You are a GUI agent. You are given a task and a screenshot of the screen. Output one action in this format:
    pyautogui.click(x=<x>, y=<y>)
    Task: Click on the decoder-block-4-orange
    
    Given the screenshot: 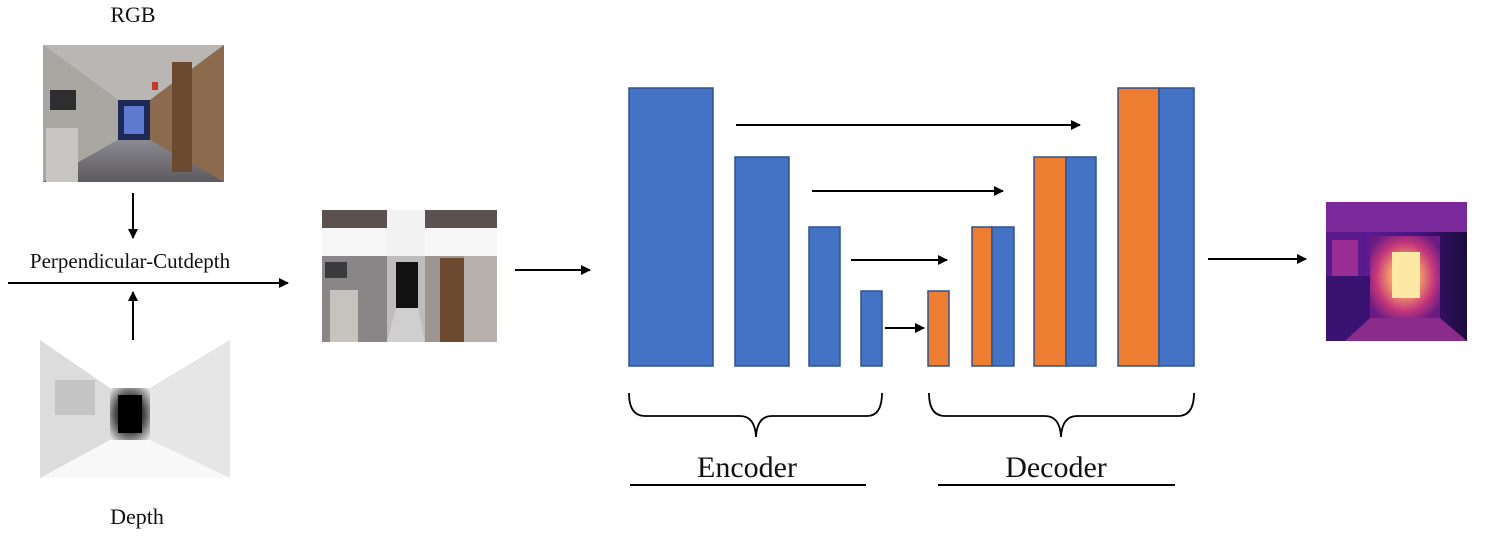 What is the action you would take?
    pyautogui.click(x=1138, y=227)
    